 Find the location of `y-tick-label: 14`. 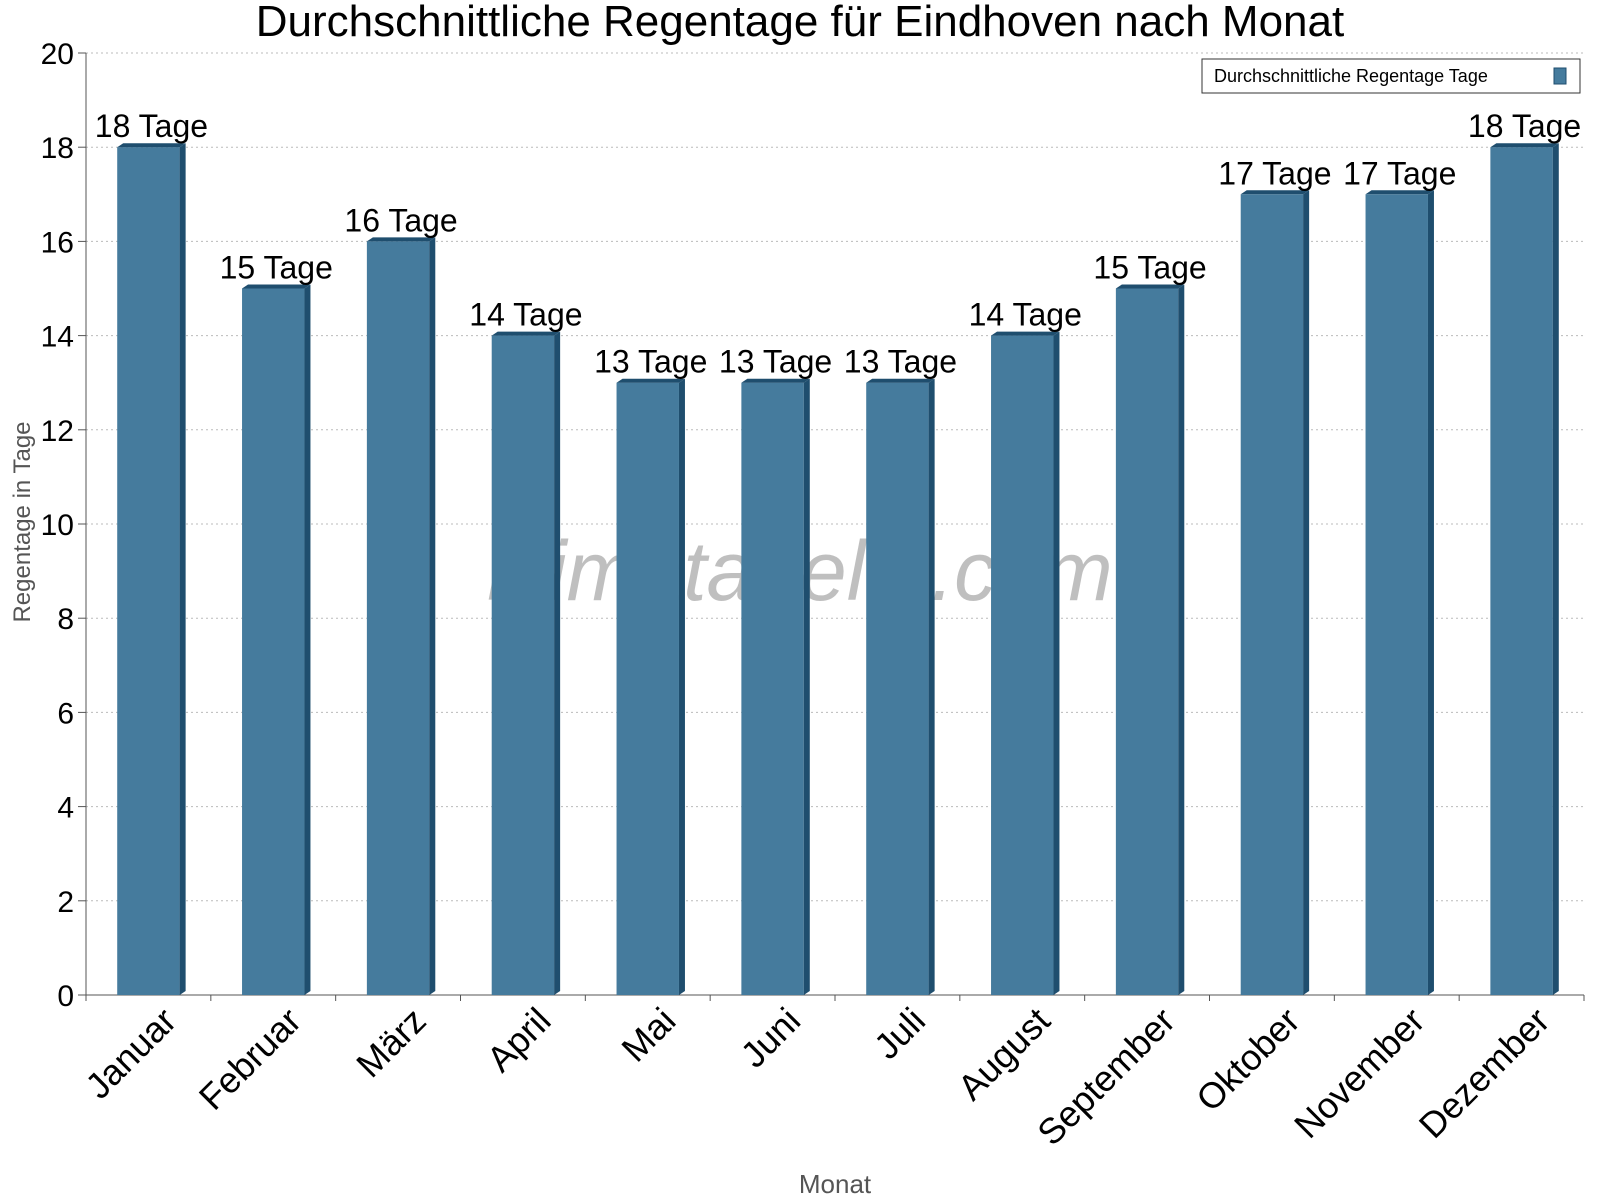

y-tick-label: 14 is located at coordinates (57, 337).